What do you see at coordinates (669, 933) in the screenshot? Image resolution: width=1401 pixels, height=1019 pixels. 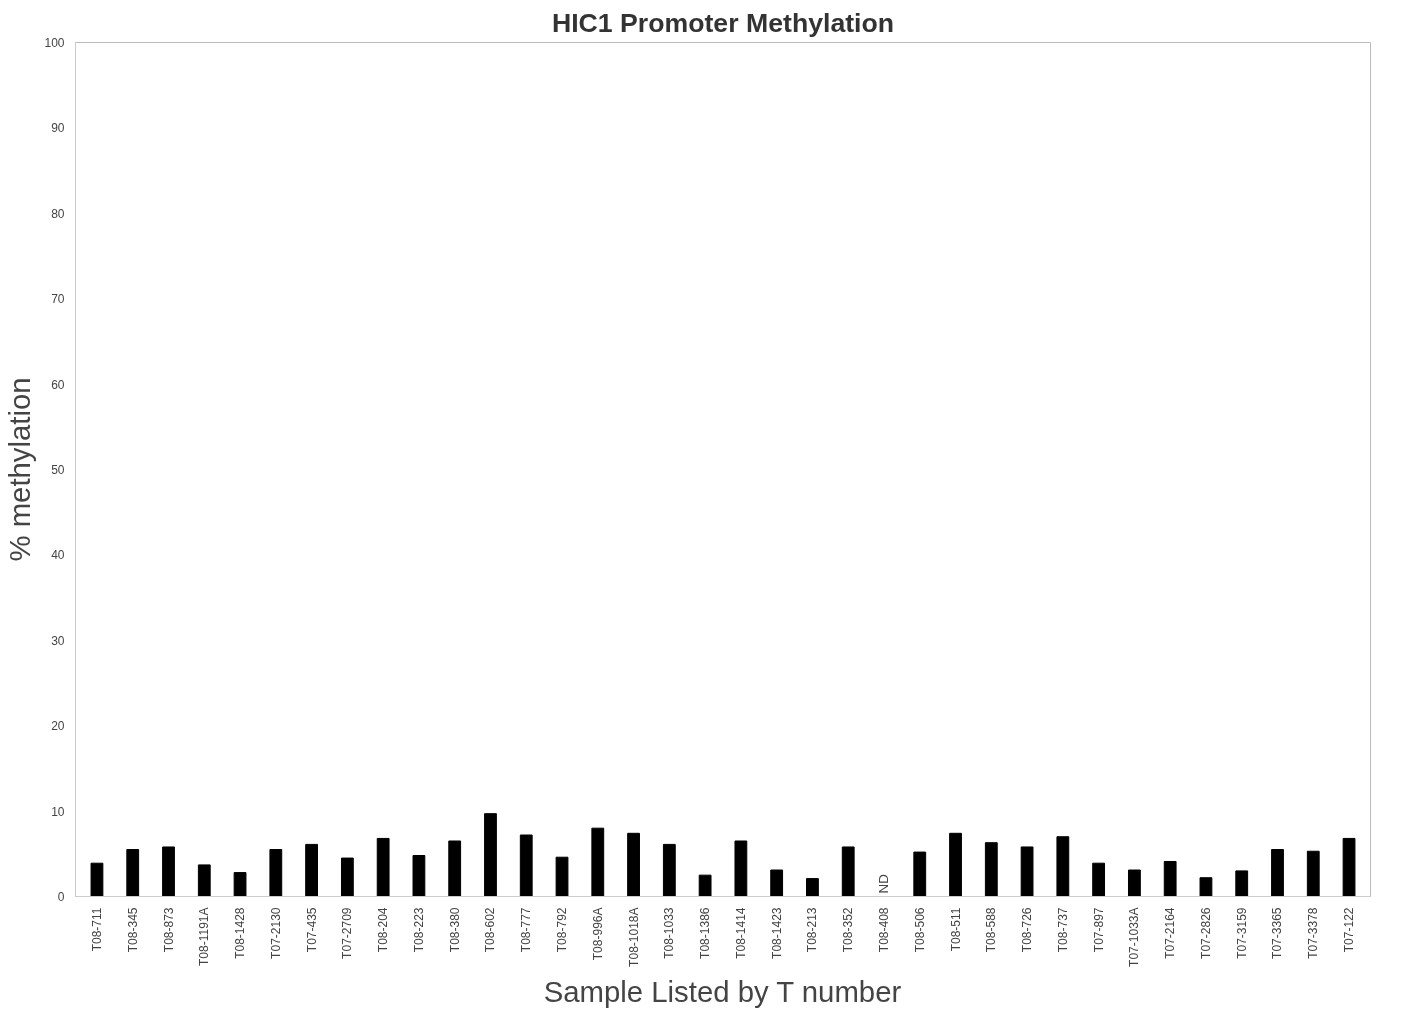 I see `x-tick-label: T08-1033` at bounding box center [669, 933].